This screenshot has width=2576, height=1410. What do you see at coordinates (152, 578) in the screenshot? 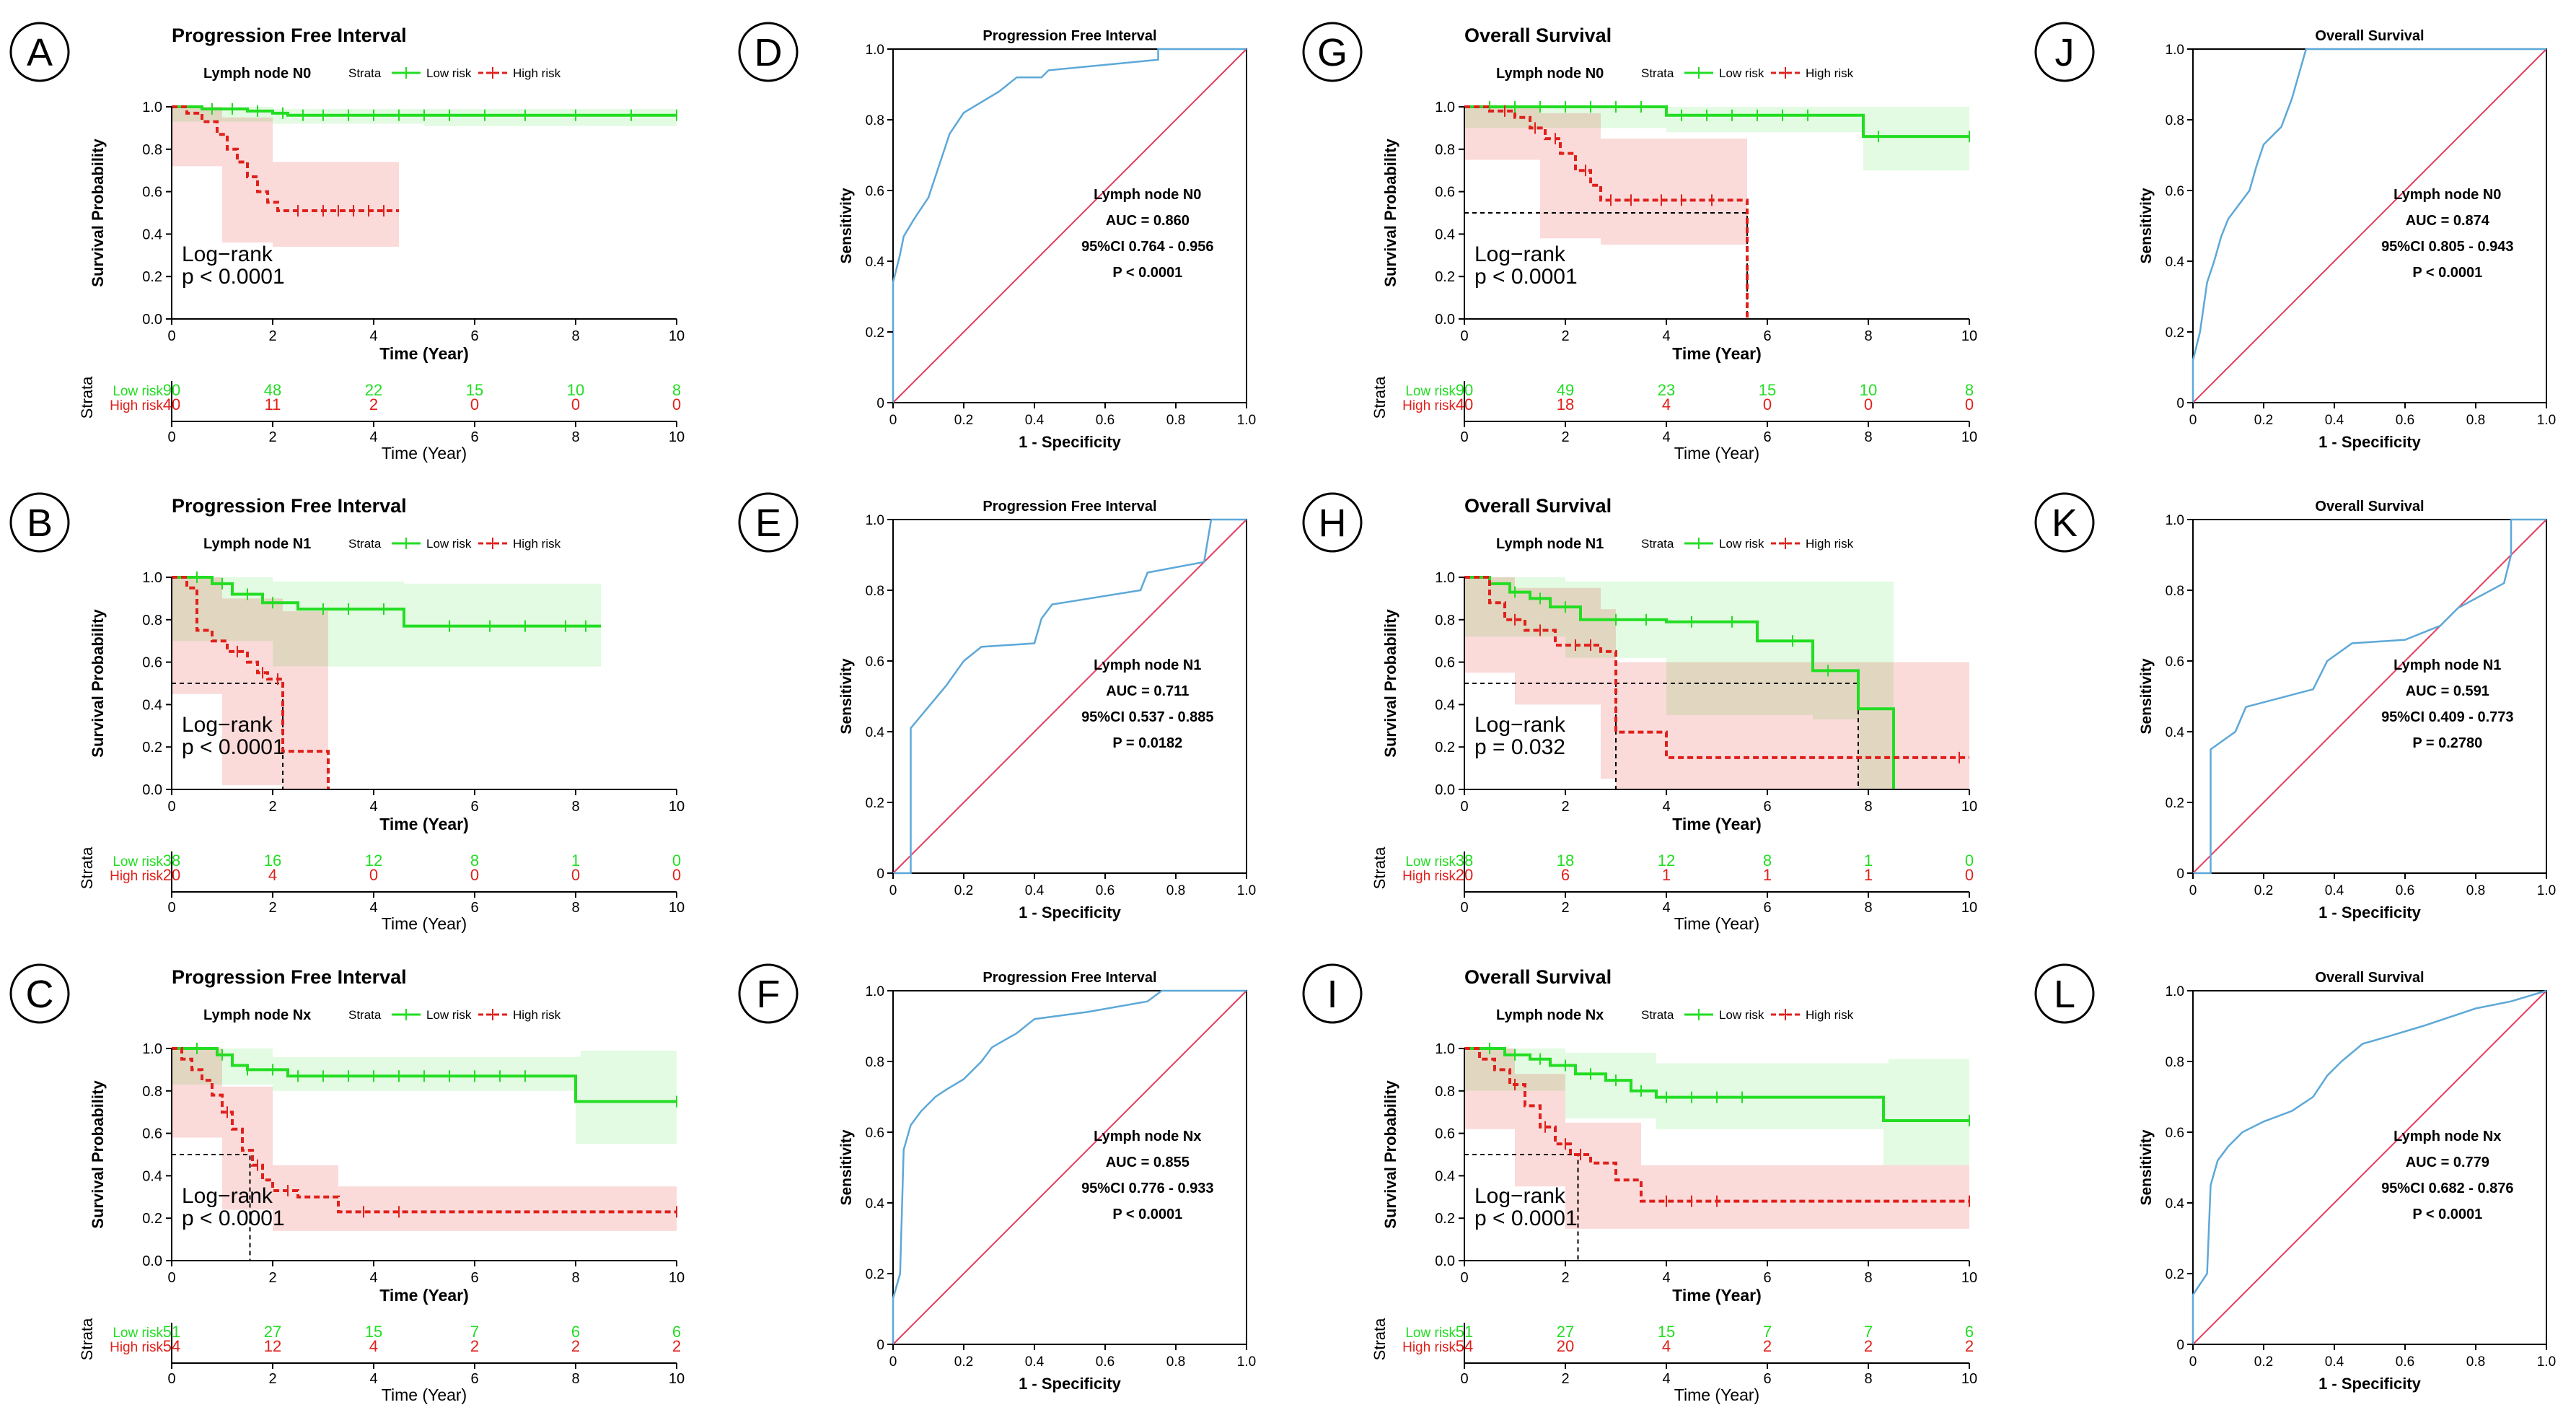
I see `y-tick-label: 1.0` at bounding box center [152, 578].